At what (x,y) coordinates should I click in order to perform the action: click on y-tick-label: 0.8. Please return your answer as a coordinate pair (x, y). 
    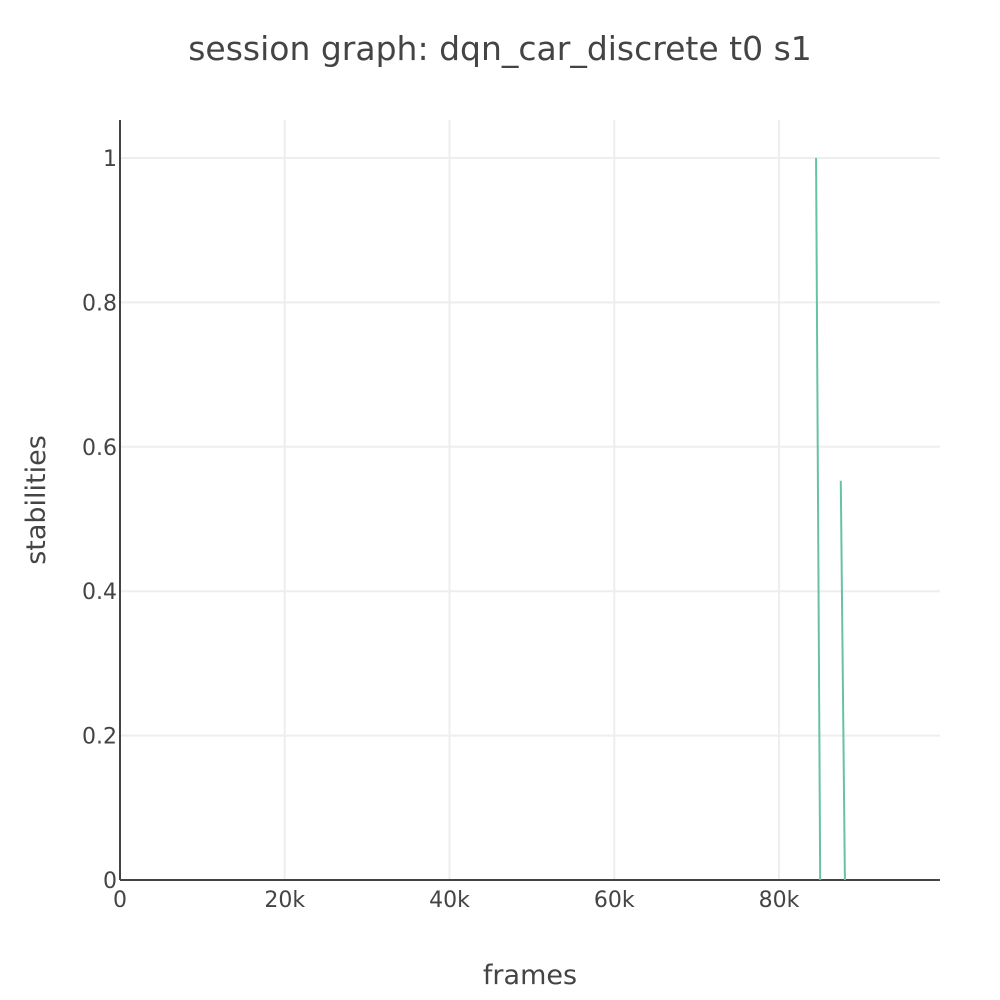
    Looking at the image, I should click on (99, 303).